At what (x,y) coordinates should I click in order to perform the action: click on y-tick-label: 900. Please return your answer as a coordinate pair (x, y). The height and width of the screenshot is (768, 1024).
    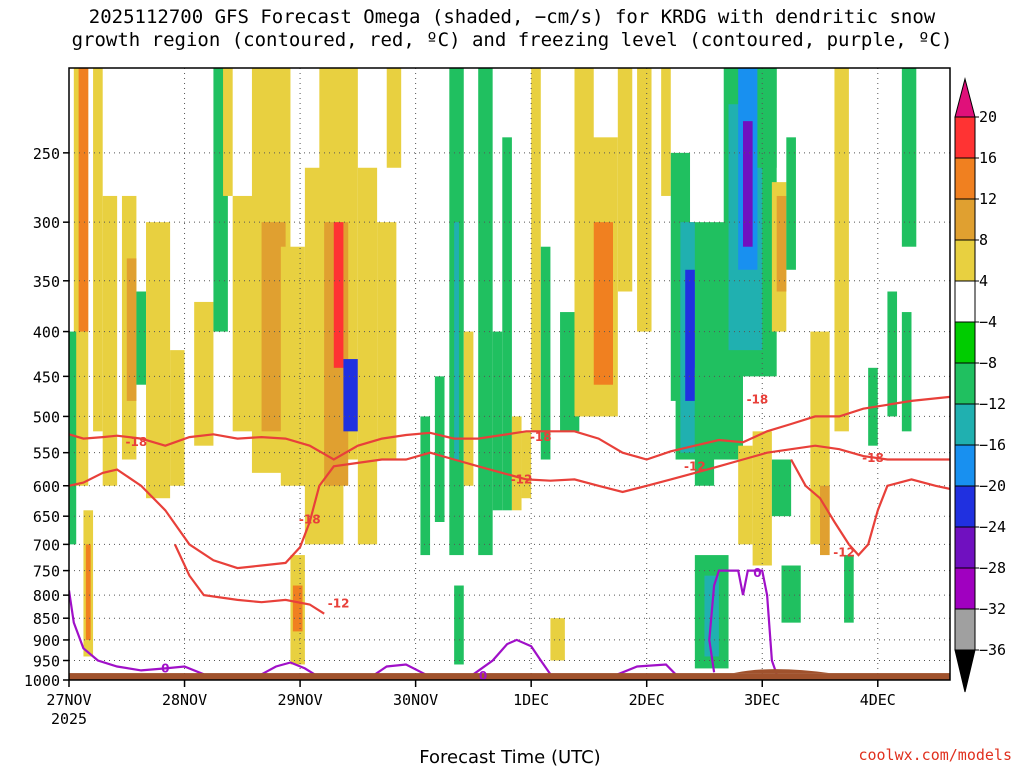
    Looking at the image, I should click on (46, 641).